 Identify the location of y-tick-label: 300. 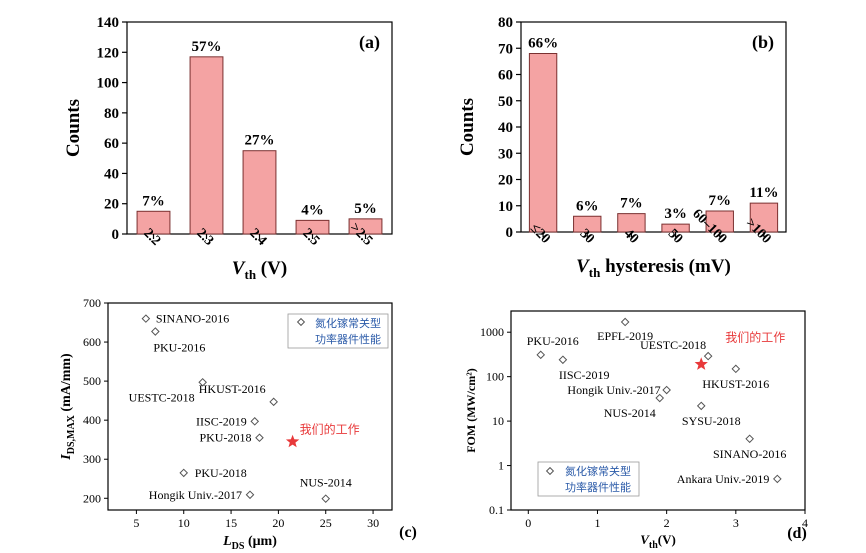
(92, 459).